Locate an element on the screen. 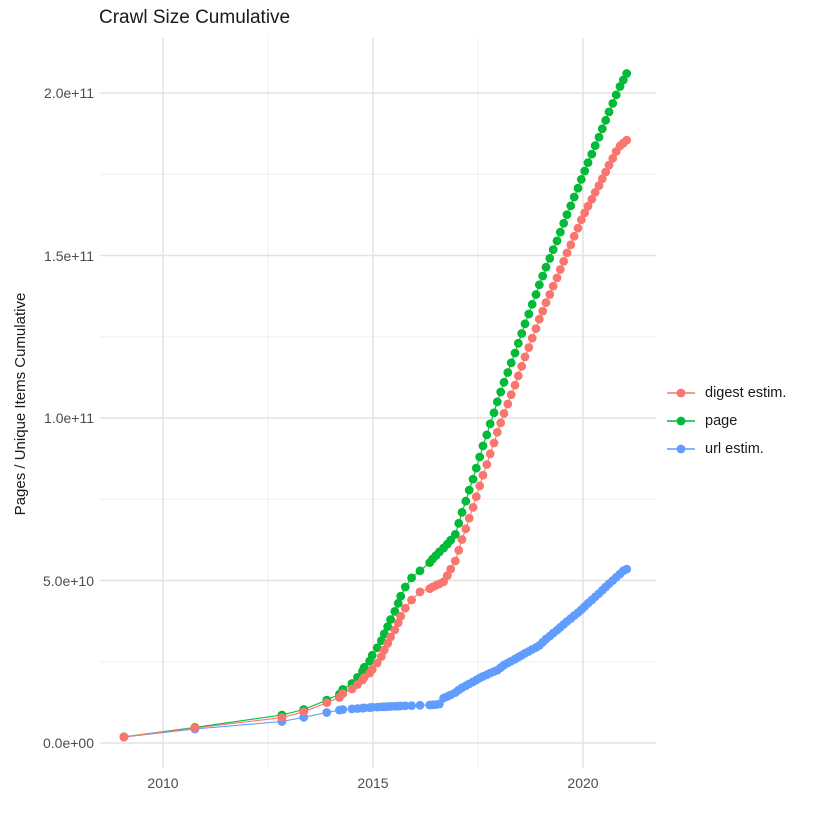 The height and width of the screenshot is (827, 826). y-tick-label: 1.0e+11 is located at coordinates (69, 418).